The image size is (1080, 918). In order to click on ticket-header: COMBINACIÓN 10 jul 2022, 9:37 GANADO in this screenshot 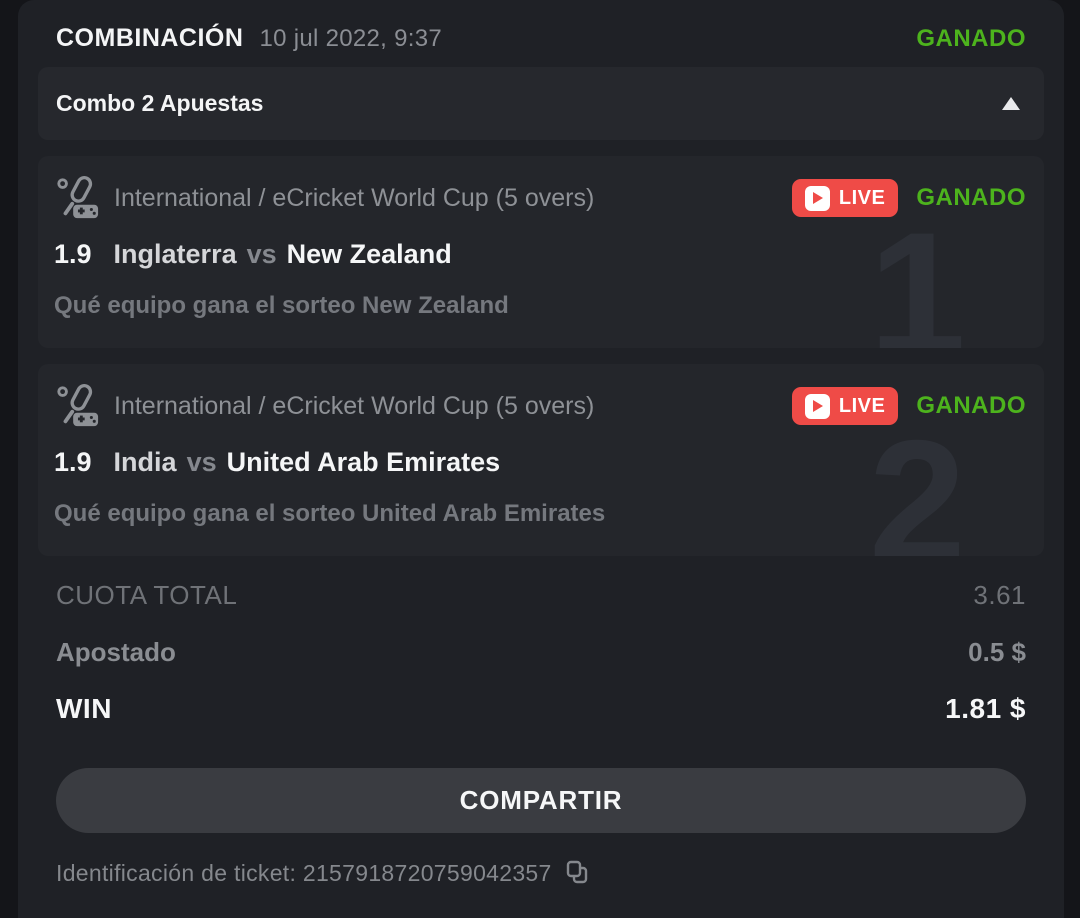, I will do `click(541, 33)`.